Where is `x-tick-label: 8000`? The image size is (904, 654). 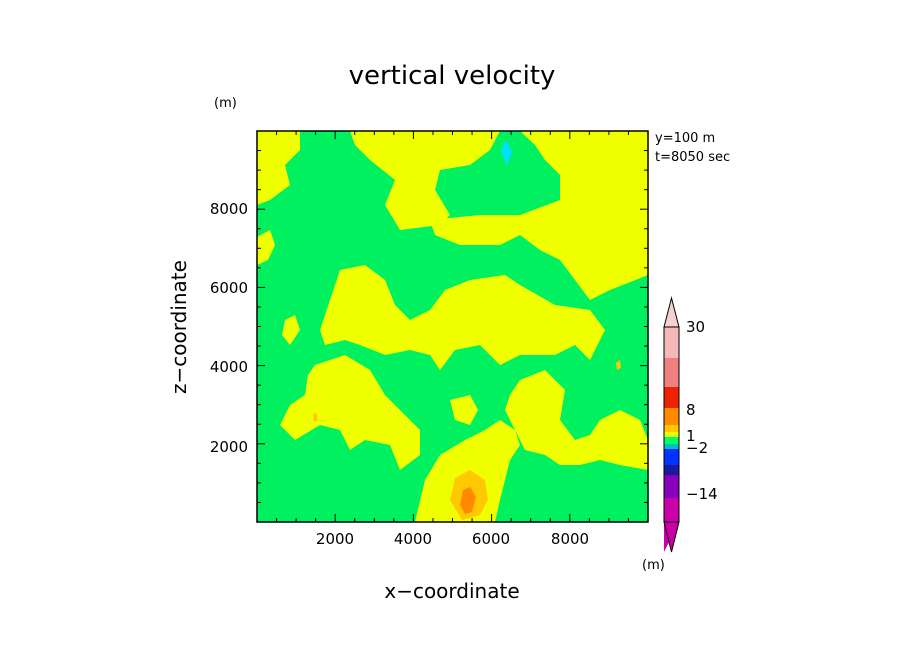 x-tick-label: 8000 is located at coordinates (570, 539).